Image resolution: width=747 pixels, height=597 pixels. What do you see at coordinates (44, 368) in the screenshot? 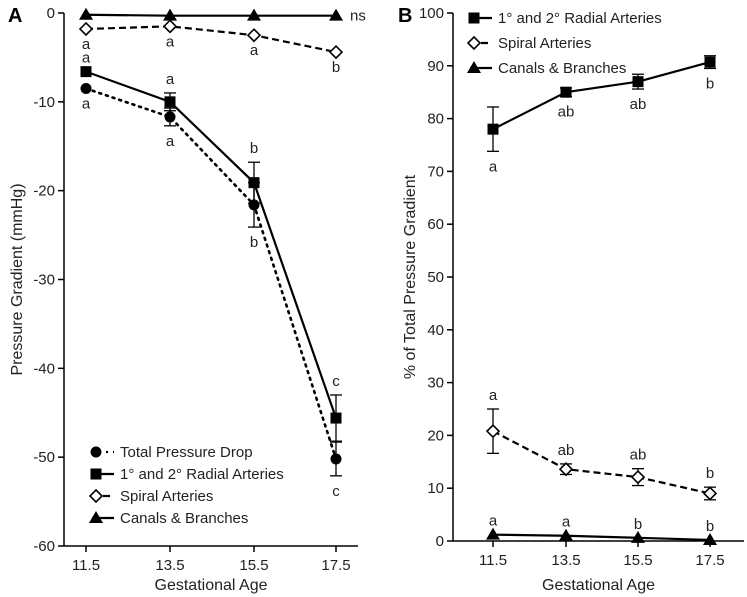
I see `y-tick-label: -40` at bounding box center [44, 368].